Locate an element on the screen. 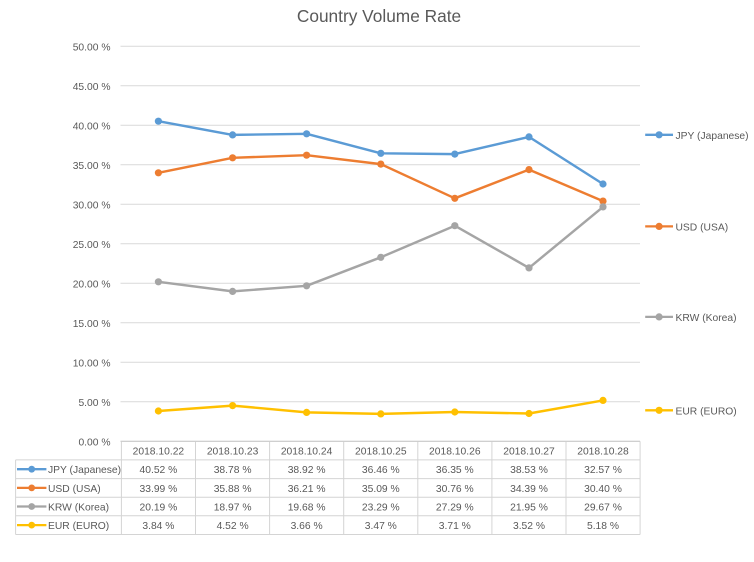 The height and width of the screenshot is (562, 754). svg-text: 3.52 % is located at coordinates (529, 526).